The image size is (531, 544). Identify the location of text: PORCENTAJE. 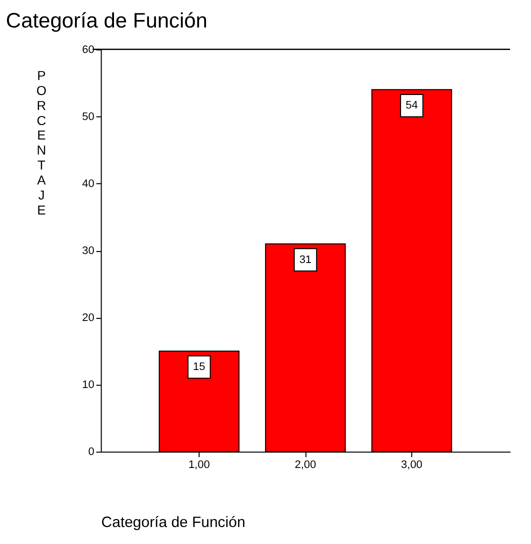
(41, 143).